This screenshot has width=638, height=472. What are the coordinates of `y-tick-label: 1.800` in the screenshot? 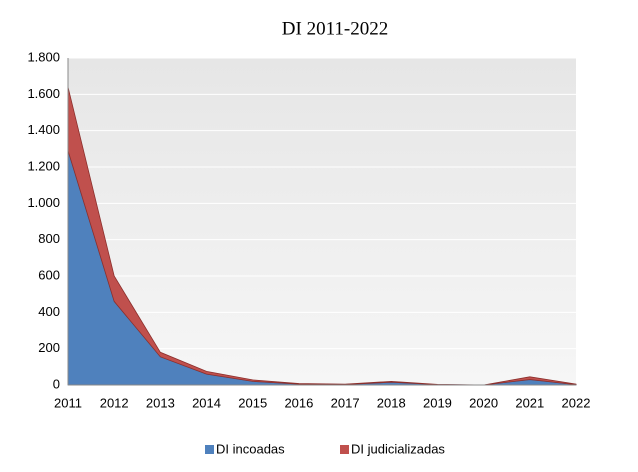 It's located at (43, 56).